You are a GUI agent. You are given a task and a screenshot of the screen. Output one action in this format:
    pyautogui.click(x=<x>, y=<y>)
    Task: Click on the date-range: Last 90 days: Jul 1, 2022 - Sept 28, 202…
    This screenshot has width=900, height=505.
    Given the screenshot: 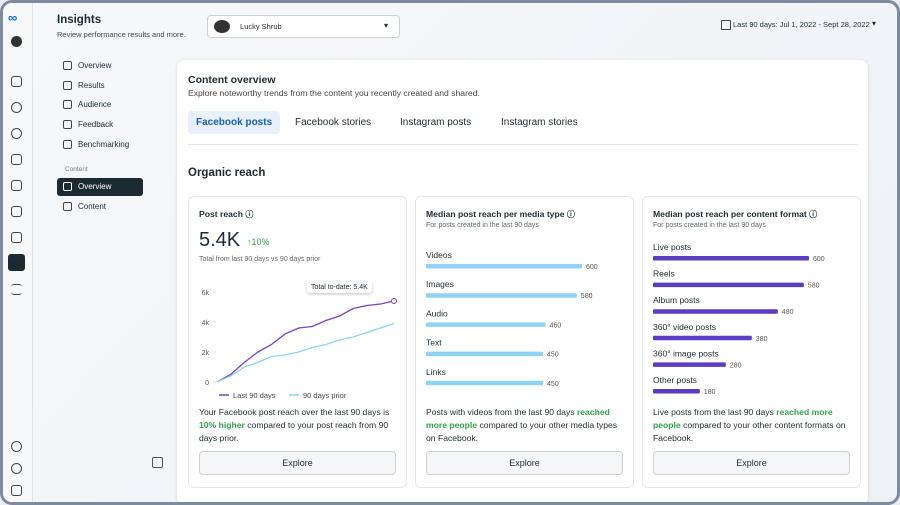 What is the action you would take?
    pyautogui.click(x=801, y=24)
    